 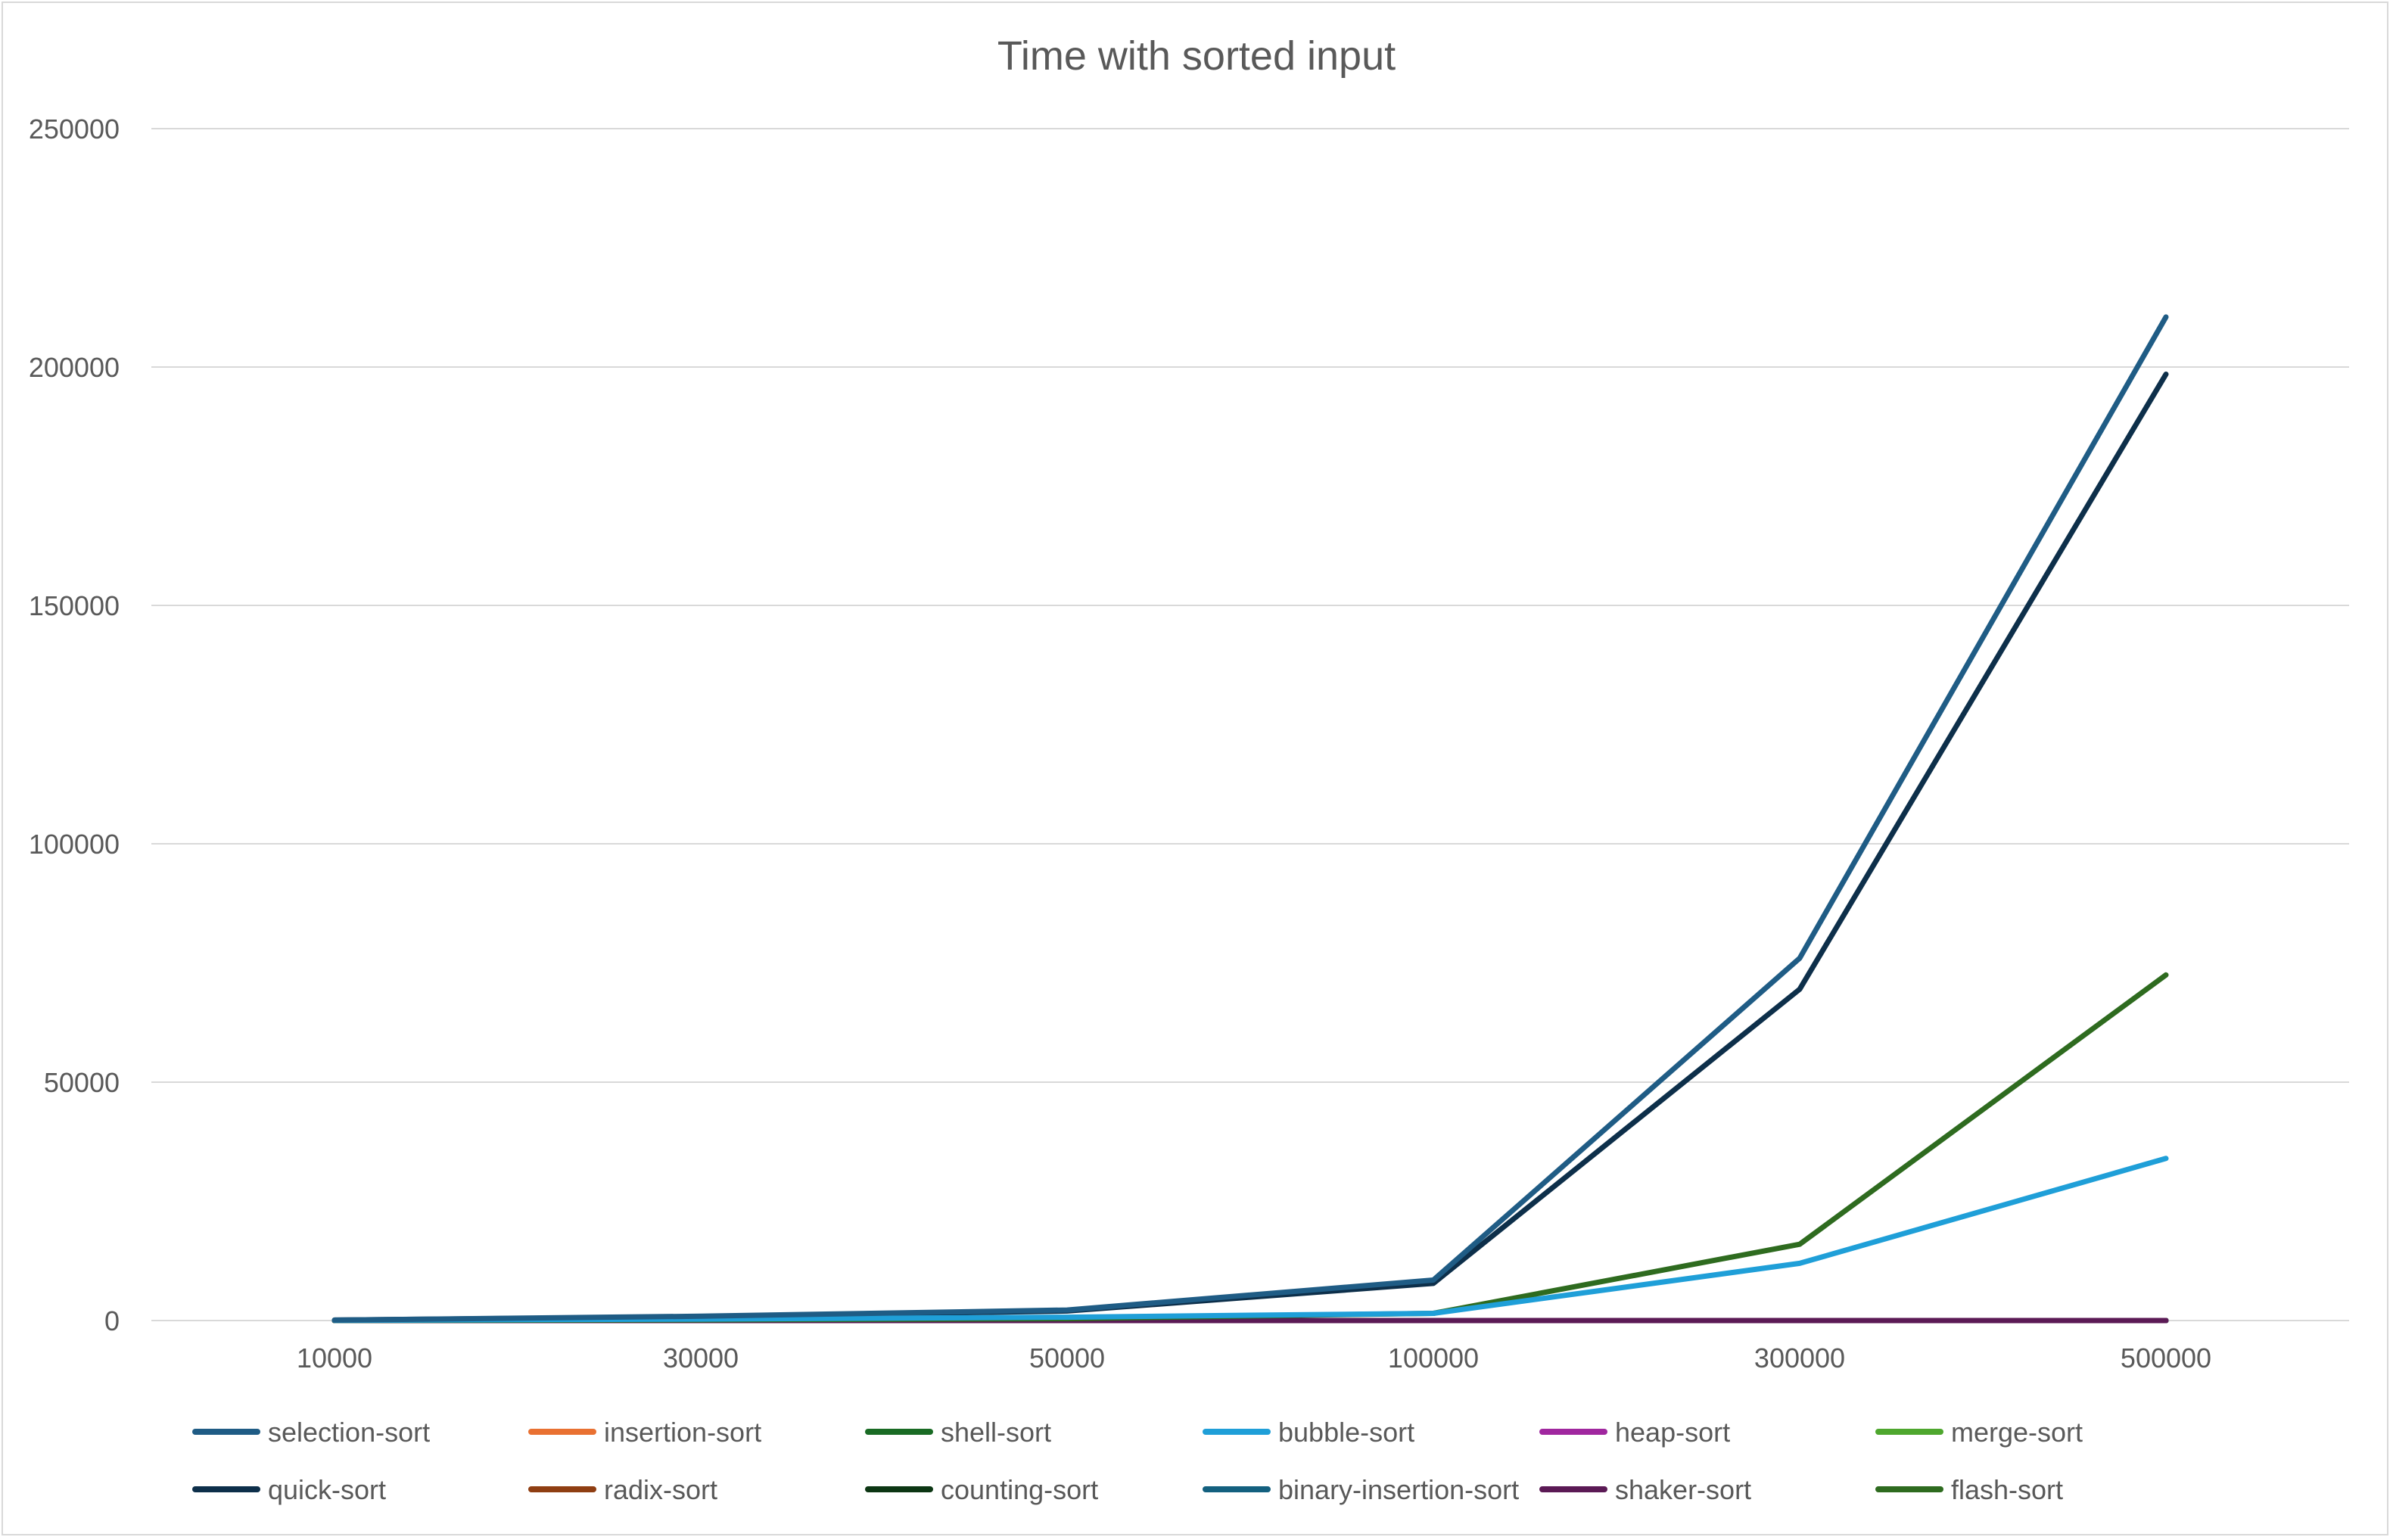 I want to click on y-tick-label: 250000, so click(x=74, y=129).